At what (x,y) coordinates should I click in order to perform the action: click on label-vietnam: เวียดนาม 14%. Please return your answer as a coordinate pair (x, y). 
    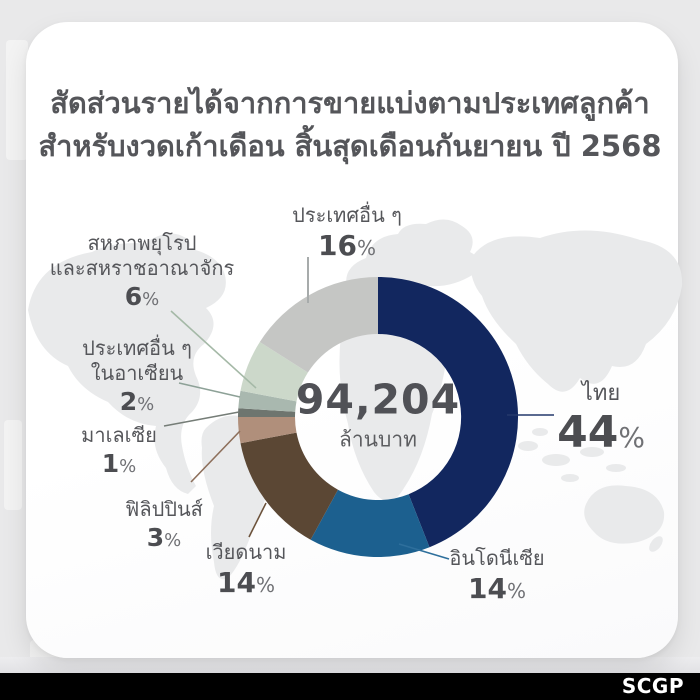
    Looking at the image, I should click on (246, 568).